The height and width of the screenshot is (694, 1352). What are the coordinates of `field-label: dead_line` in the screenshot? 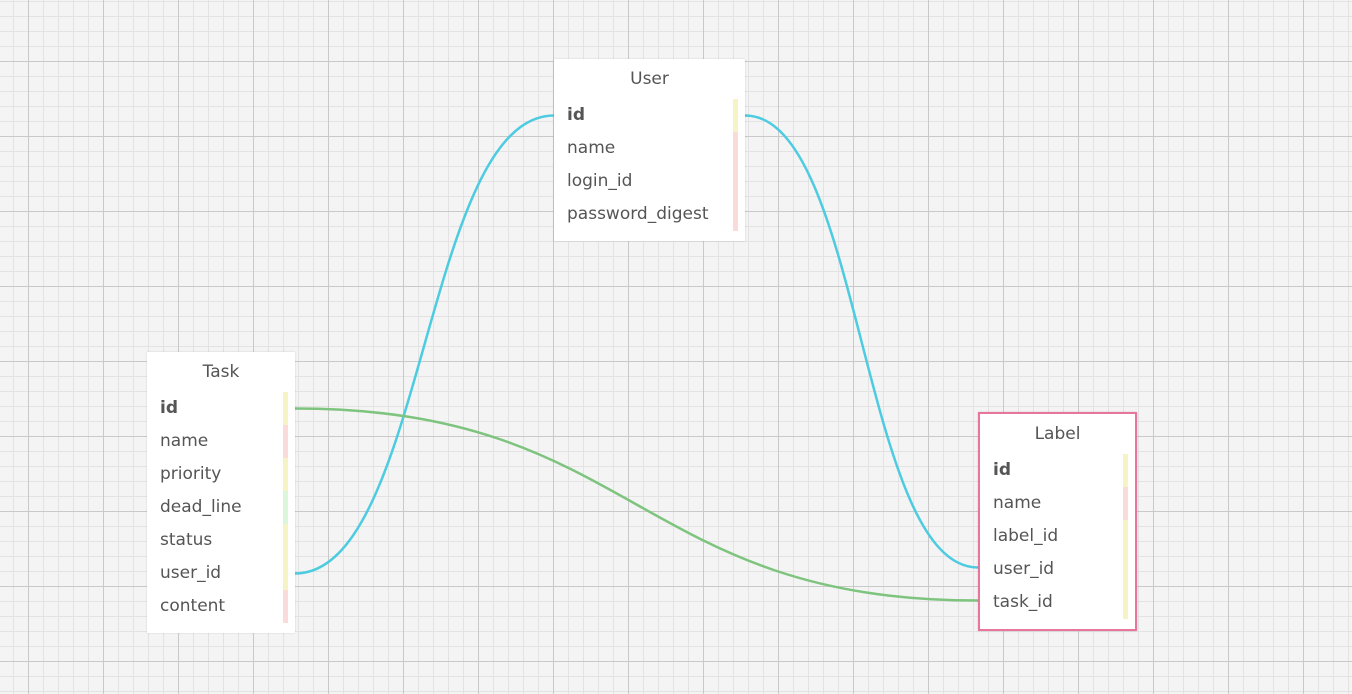 It's located at (201, 507).